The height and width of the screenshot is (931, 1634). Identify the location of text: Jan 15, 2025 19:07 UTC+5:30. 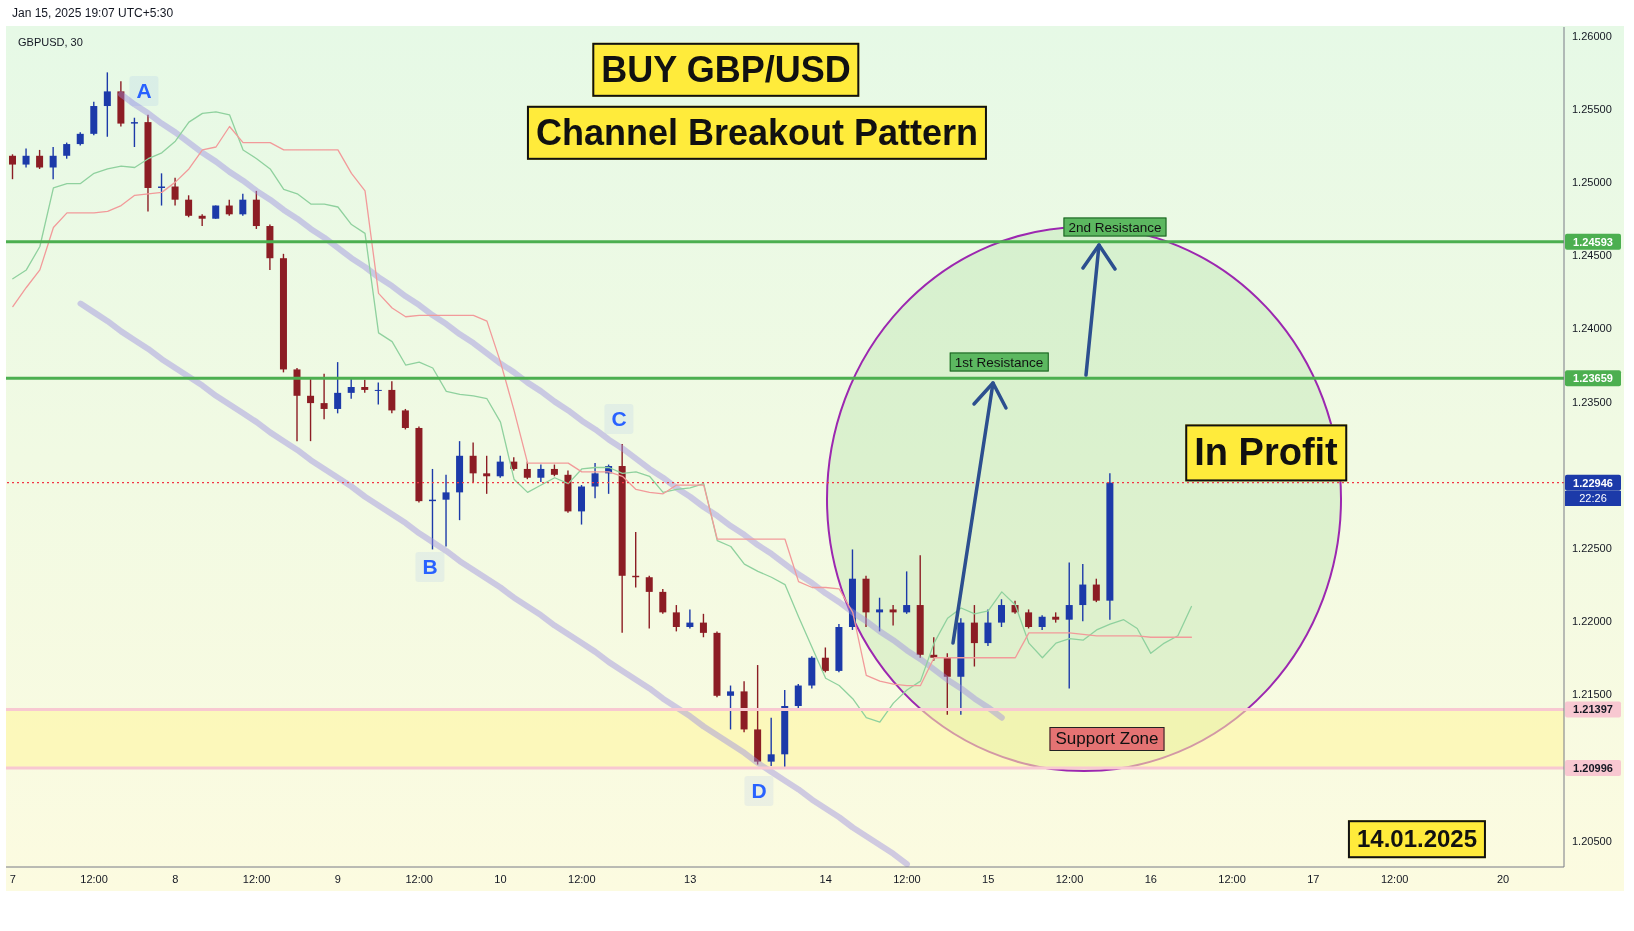
(93, 13).